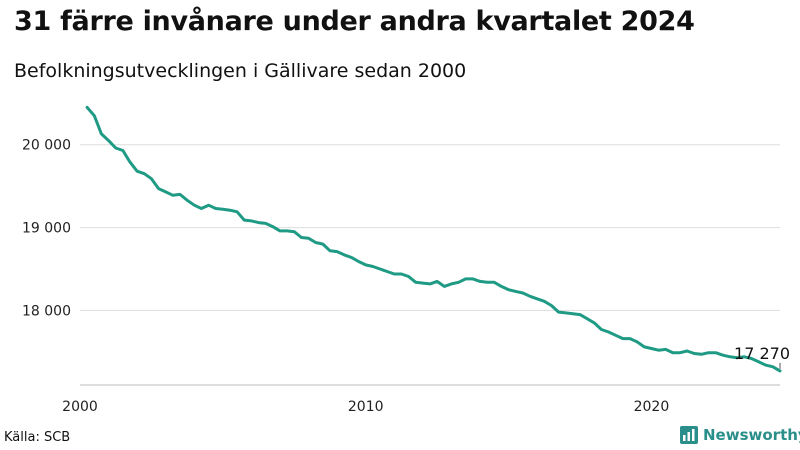  Describe the element at coordinates (46, 311) in the screenshot. I see `y-tick-label: 18 000` at that location.